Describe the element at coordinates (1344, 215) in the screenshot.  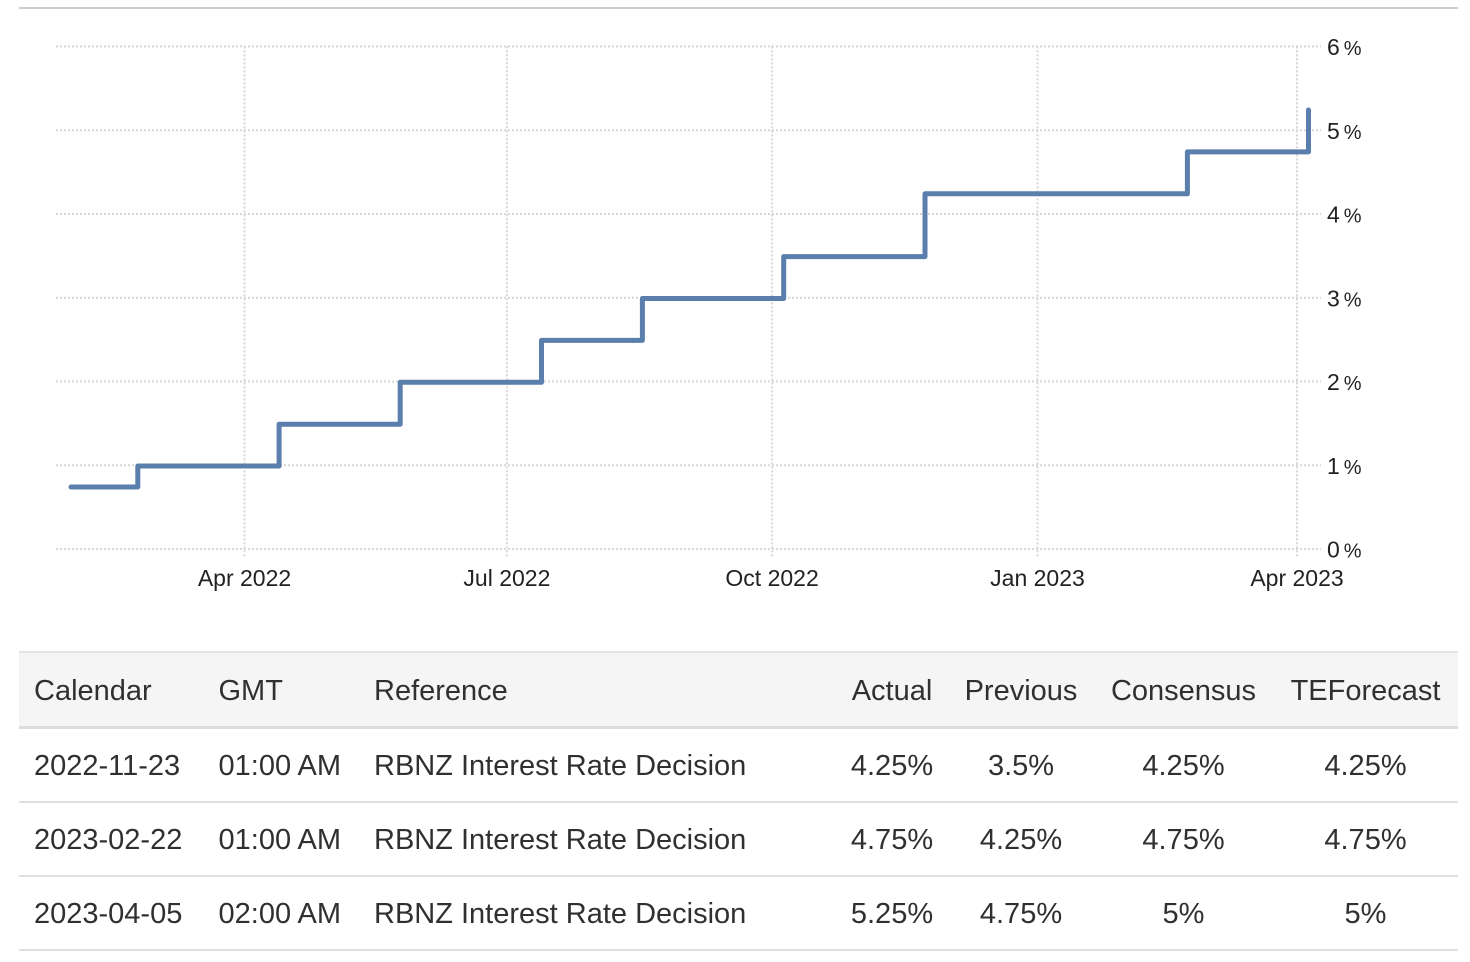
I see `svg-text: 4%` at that location.